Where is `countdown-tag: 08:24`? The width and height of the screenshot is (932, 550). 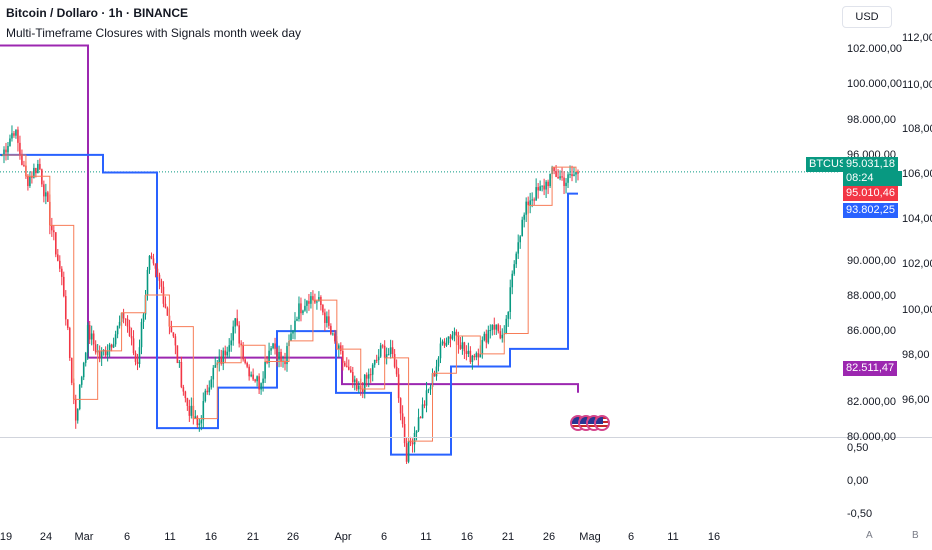
countdown-tag: 08:24 is located at coordinates (872, 178).